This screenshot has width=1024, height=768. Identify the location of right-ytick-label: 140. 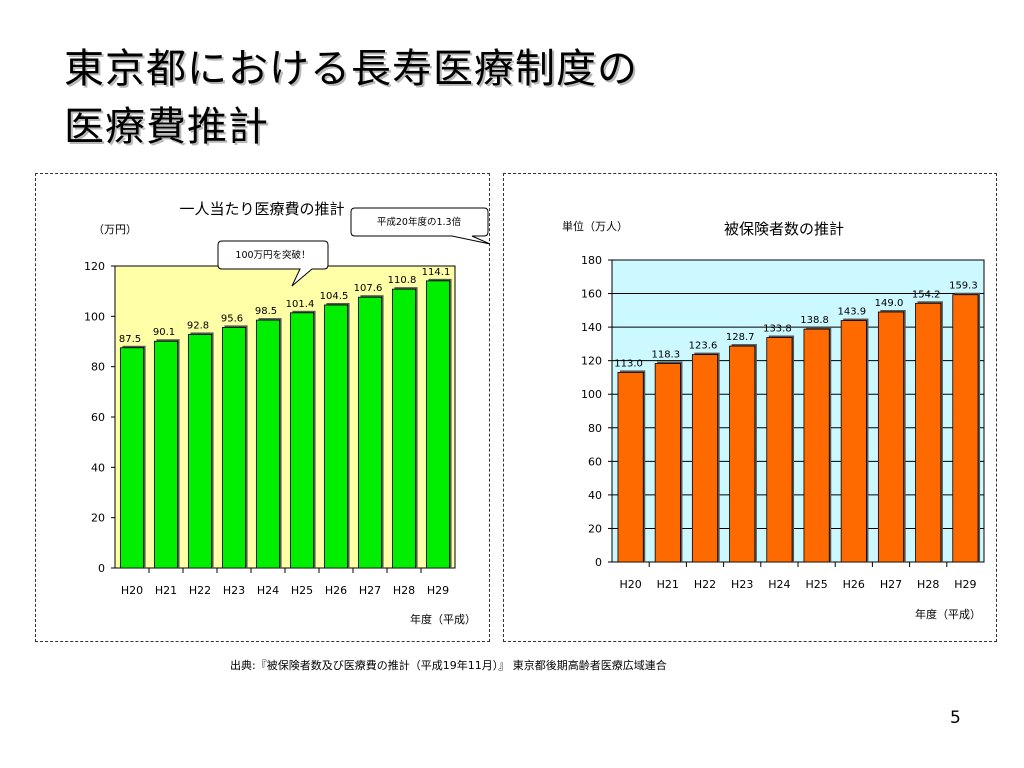
(591, 327).